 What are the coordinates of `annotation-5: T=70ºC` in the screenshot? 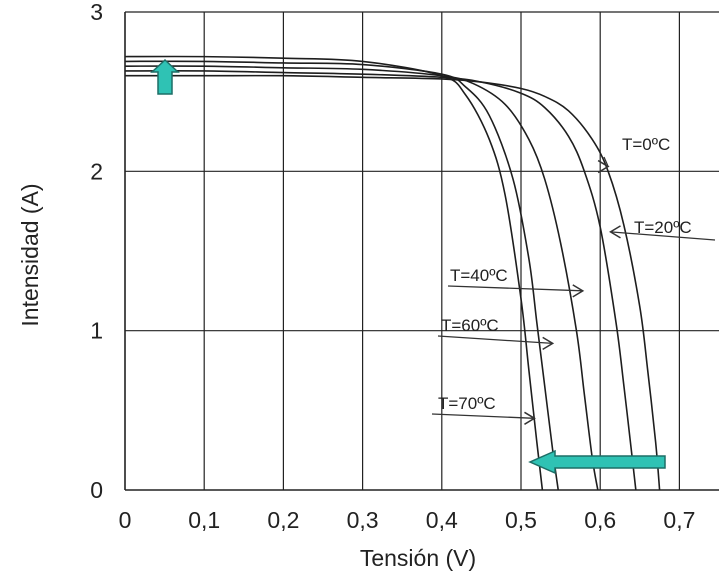 It's located at (483, 409).